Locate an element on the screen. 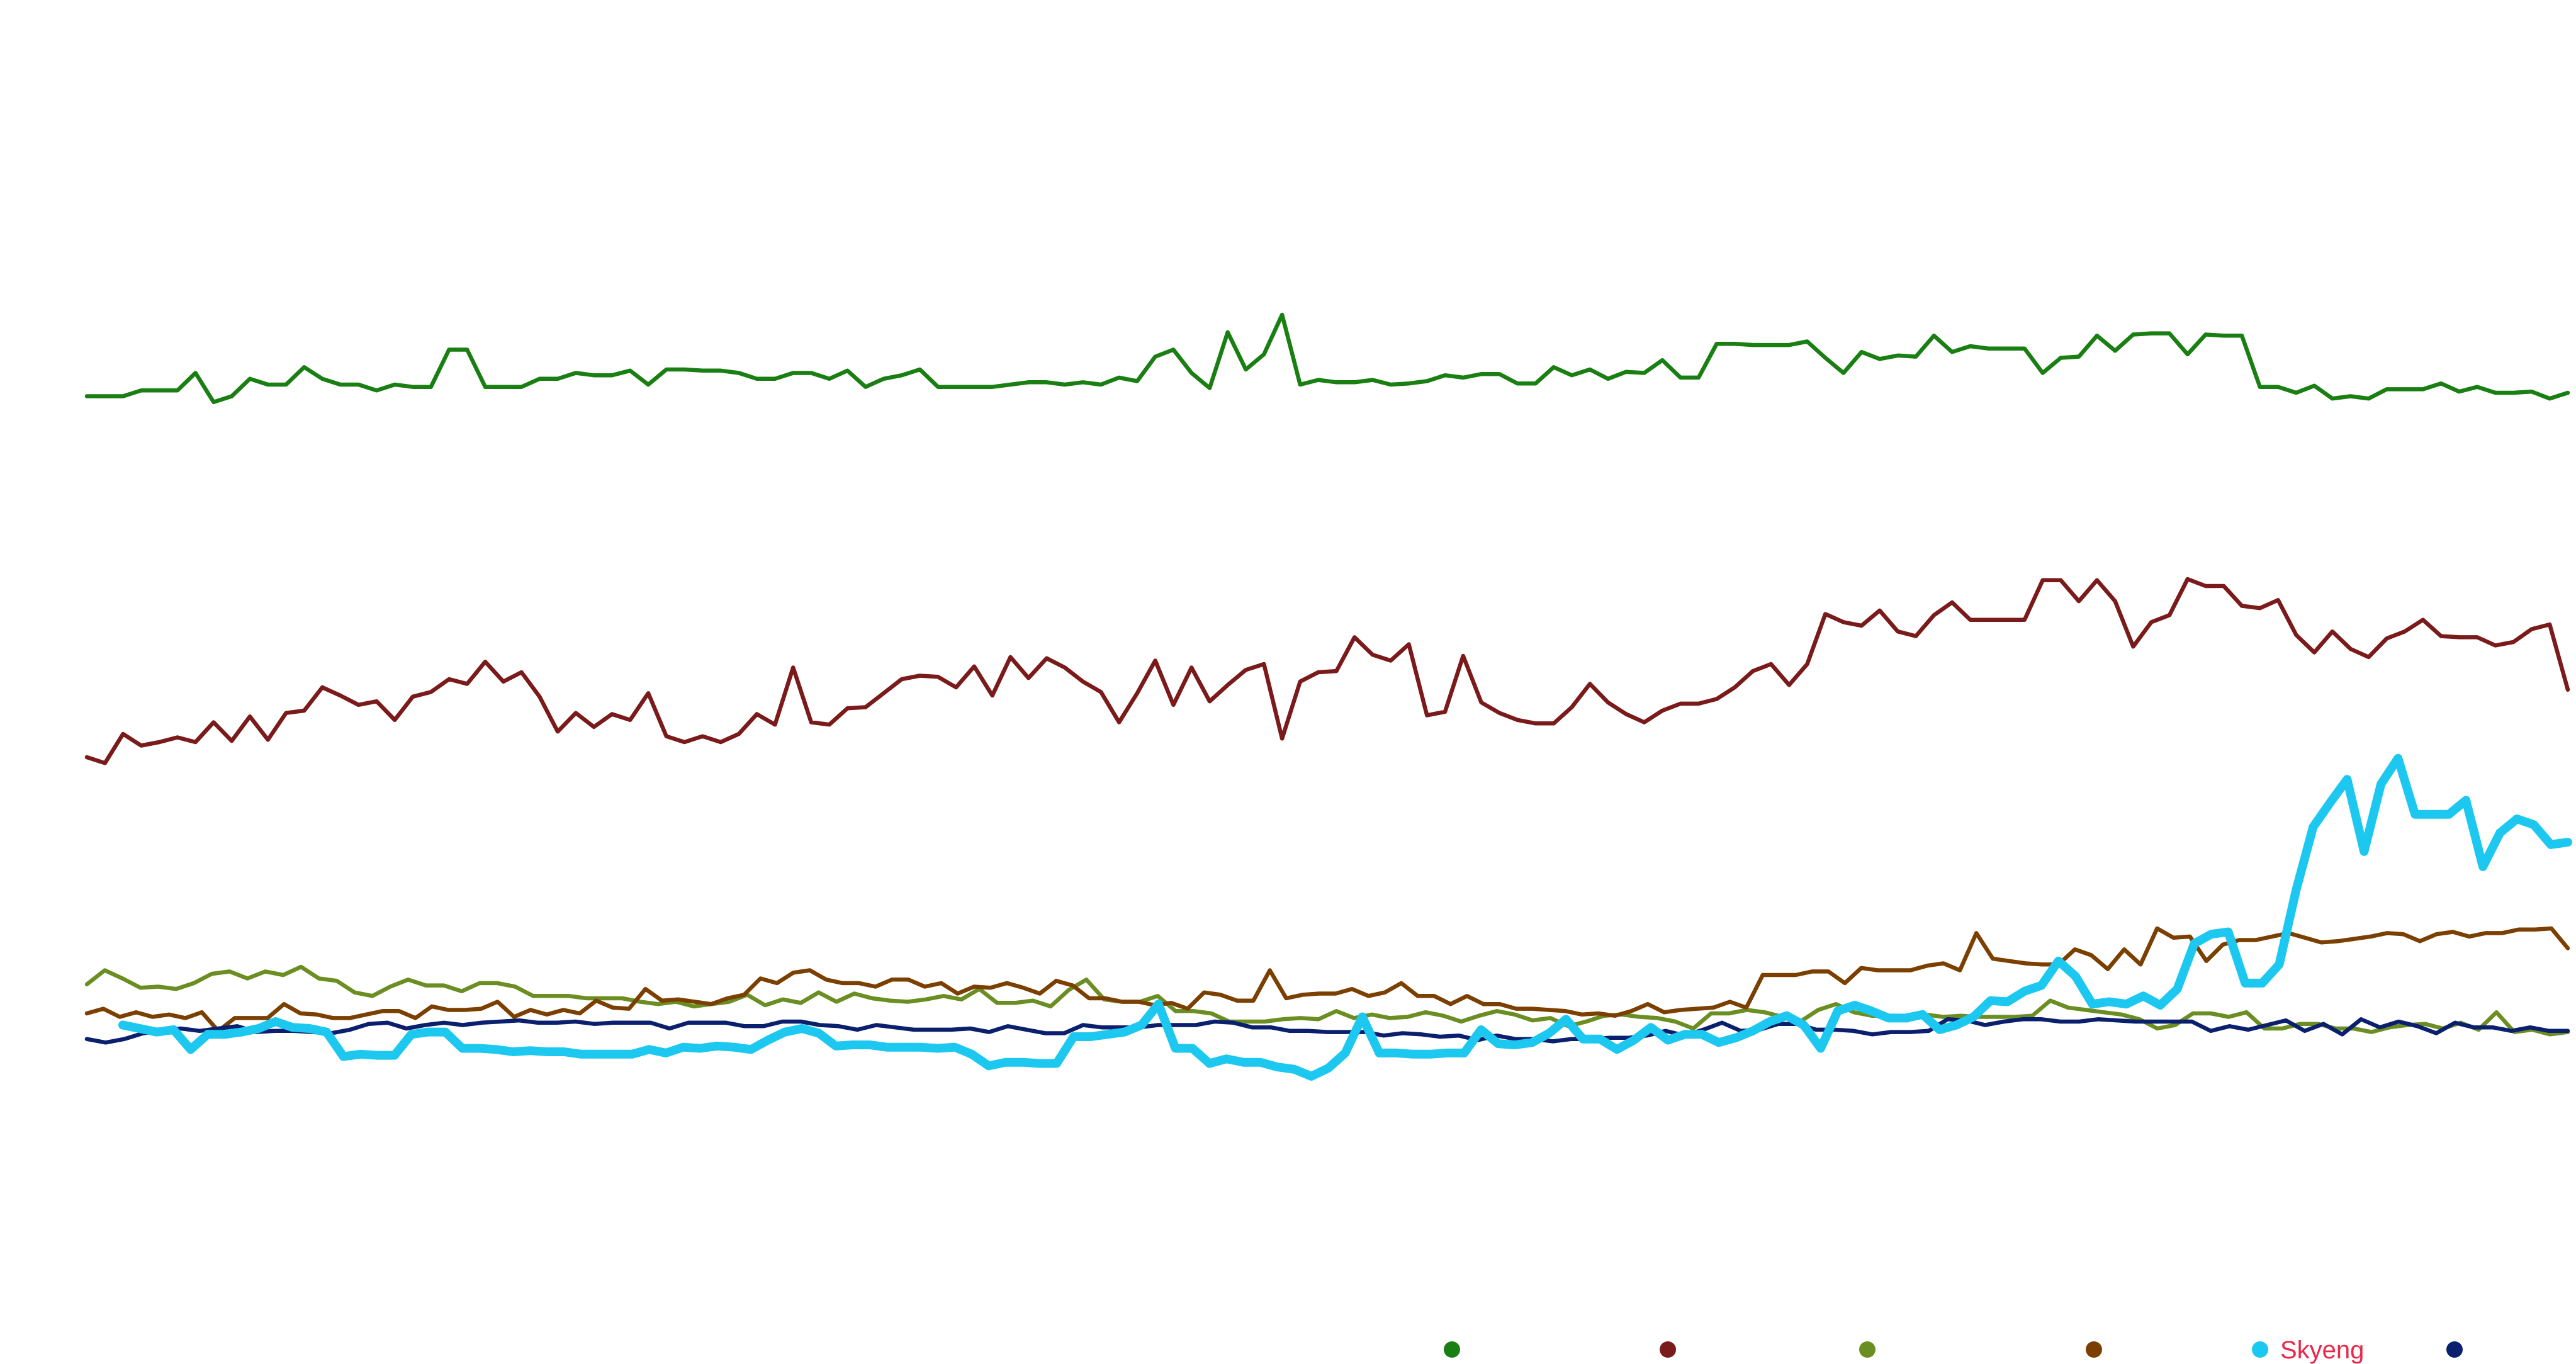 This screenshot has height=1364, width=2576. legend-item-5: Skyeng is located at coordinates (2308, 1350).